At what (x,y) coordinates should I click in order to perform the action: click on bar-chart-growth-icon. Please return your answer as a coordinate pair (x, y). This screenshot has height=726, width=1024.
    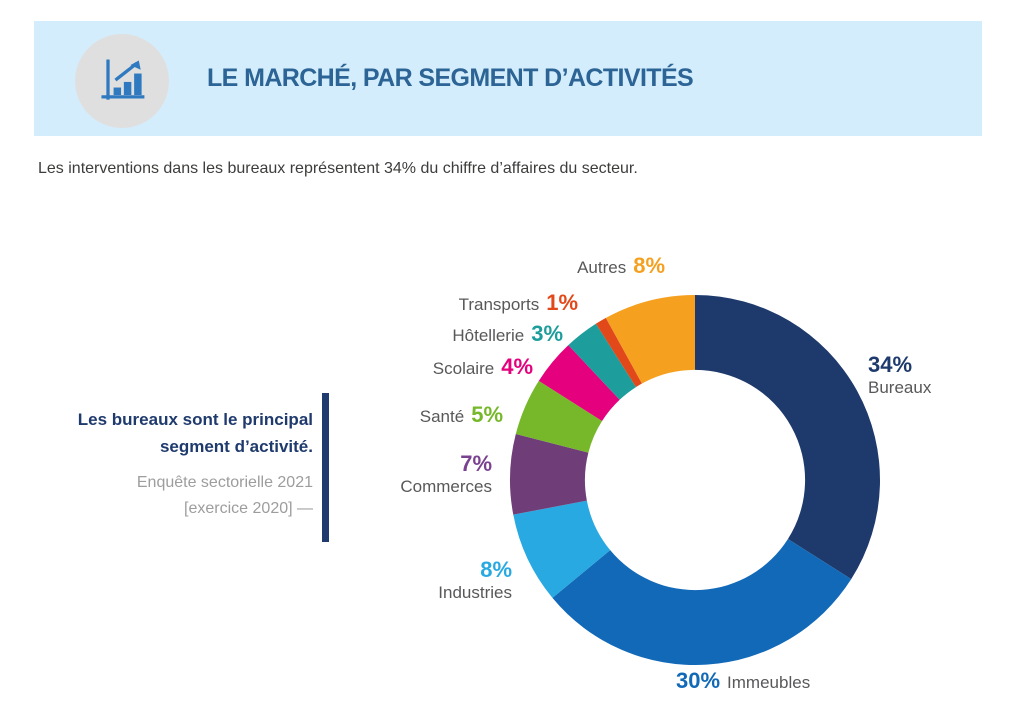
    Looking at the image, I should click on (123, 79).